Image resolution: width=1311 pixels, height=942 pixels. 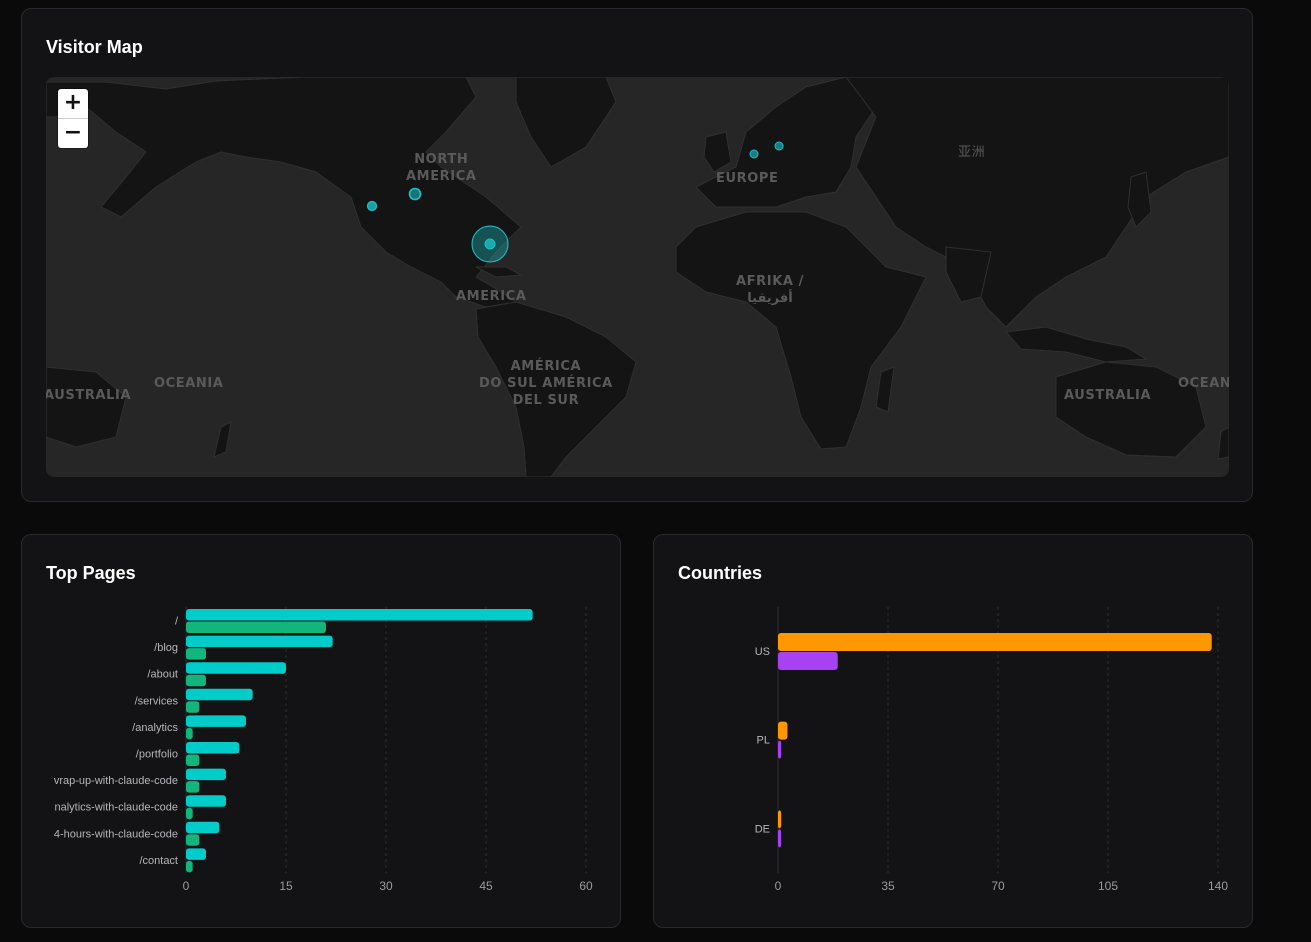 I want to click on x-tick-label: 30, so click(x=386, y=886).